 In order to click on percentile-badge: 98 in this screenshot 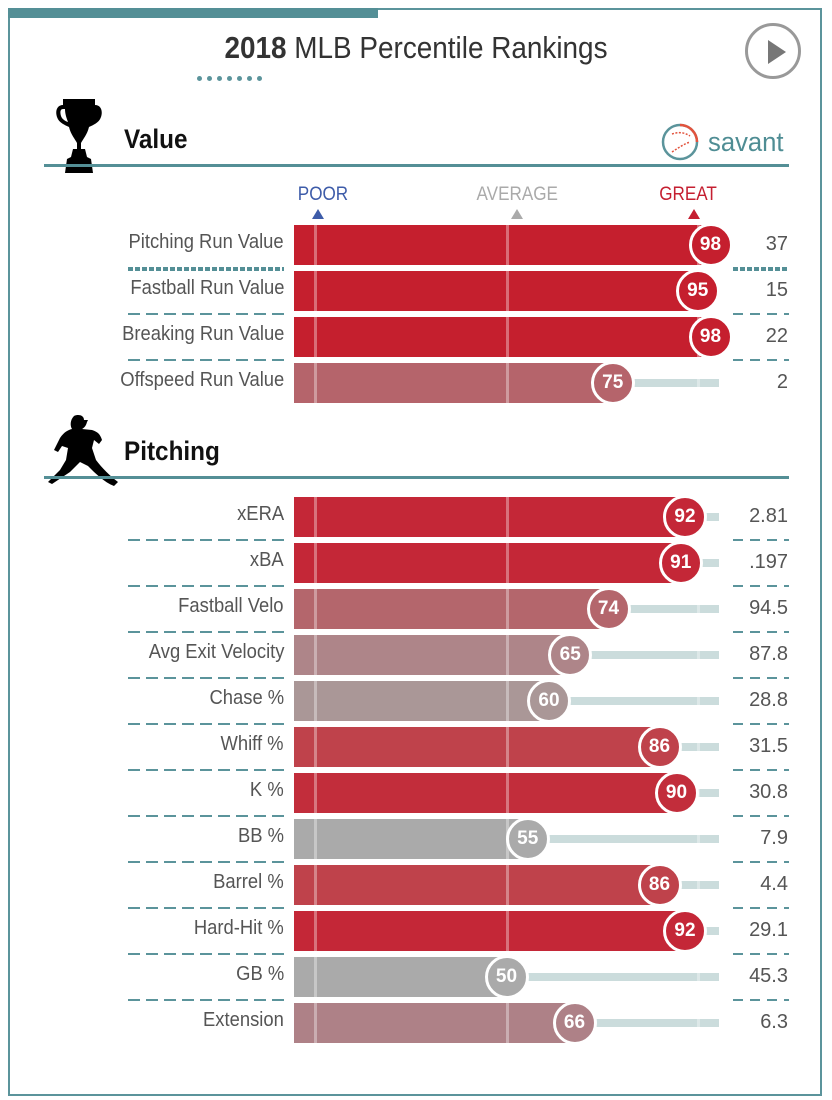, I will do `click(710, 337)`.